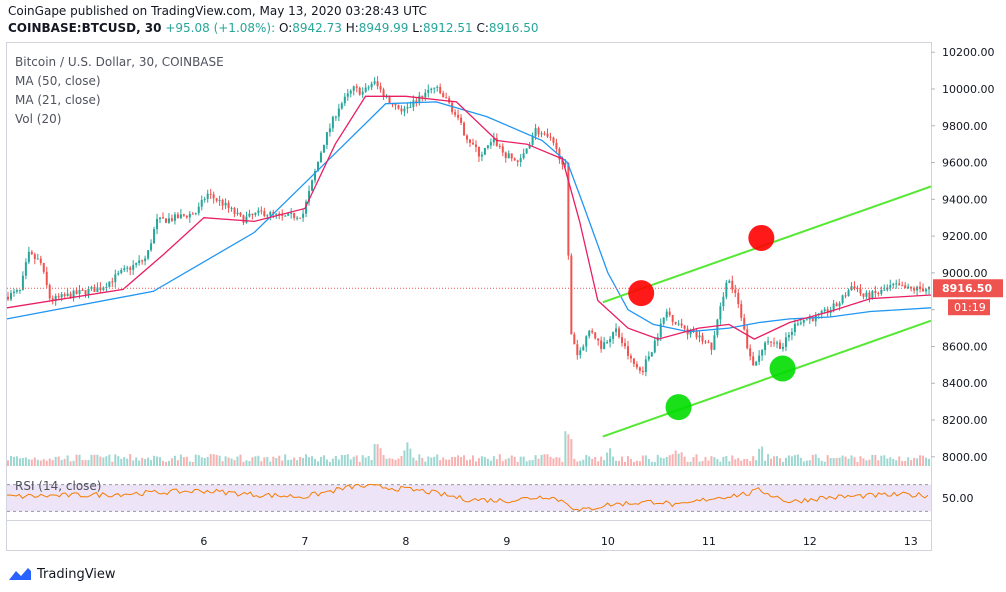 This screenshot has height=592, width=1006. I want to click on y-tick-label: 8200.00, so click(965, 420).